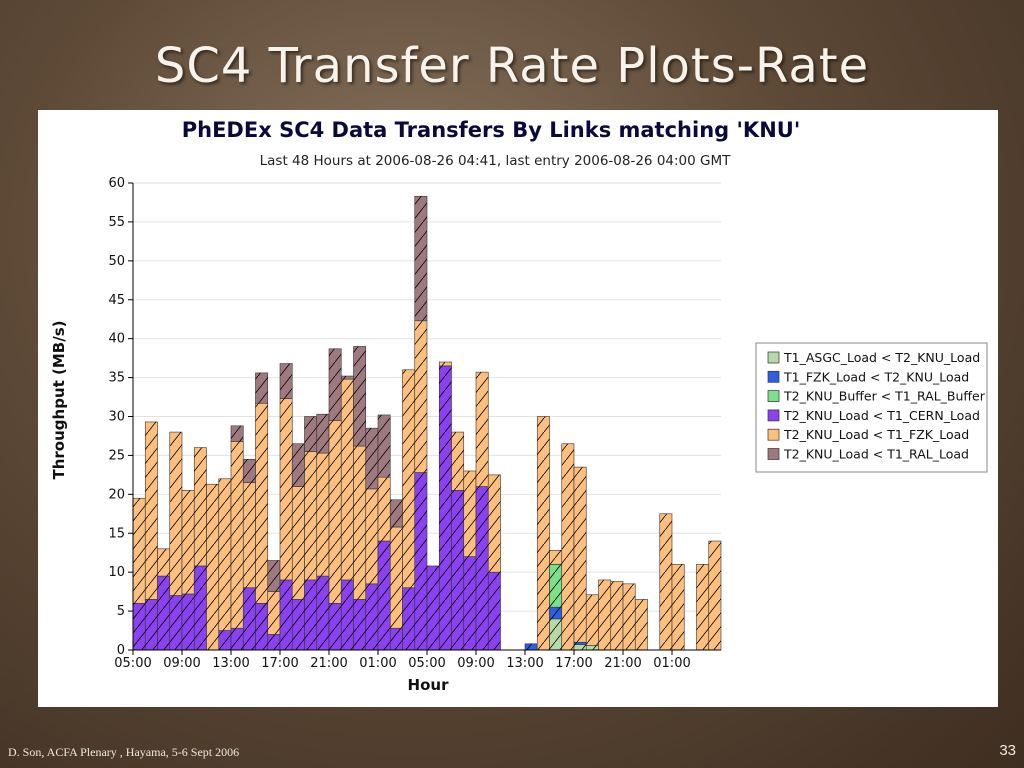 The height and width of the screenshot is (768, 1024). Describe the element at coordinates (116, 300) in the screenshot. I see `y-tick-label: 45` at that location.